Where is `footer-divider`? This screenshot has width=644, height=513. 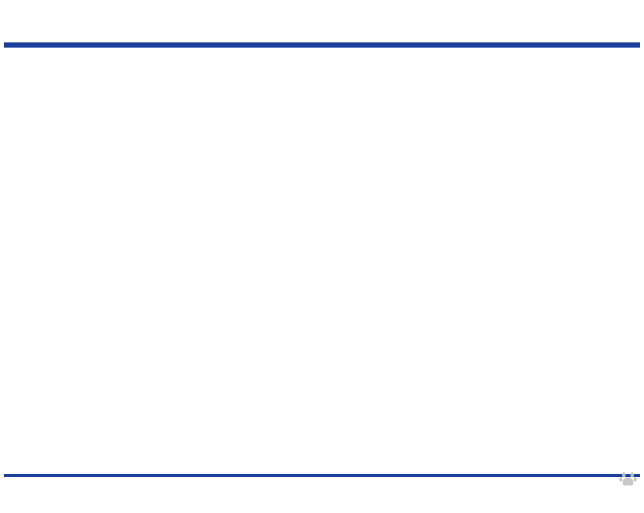 footer-divider is located at coordinates (322, 475).